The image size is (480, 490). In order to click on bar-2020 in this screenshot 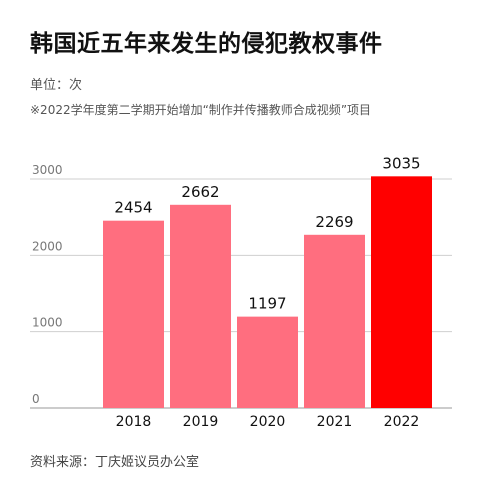, I will do `click(267, 362)`.